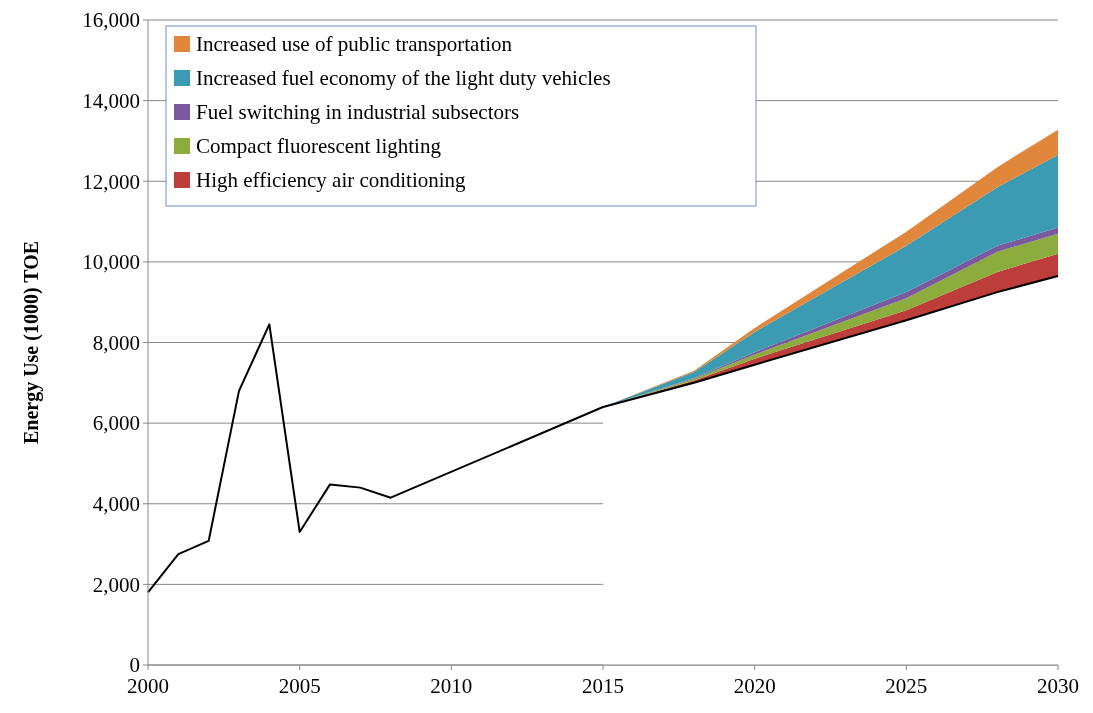  Describe the element at coordinates (358, 112) in the screenshot. I see `legend-label: Fuel switching in industrial subsectors` at that location.